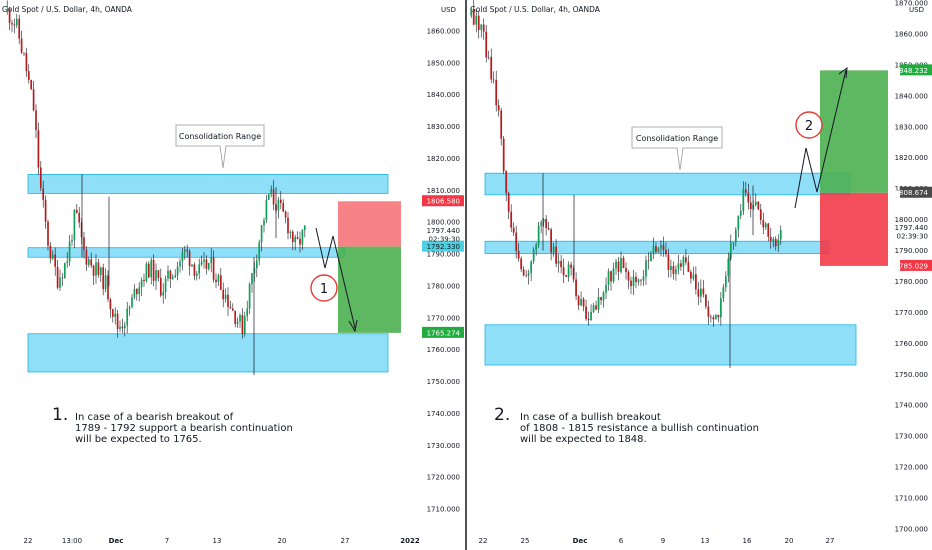  What do you see at coordinates (443, 63) in the screenshot?
I see `y-tick-label: 1850.000` at bounding box center [443, 63].